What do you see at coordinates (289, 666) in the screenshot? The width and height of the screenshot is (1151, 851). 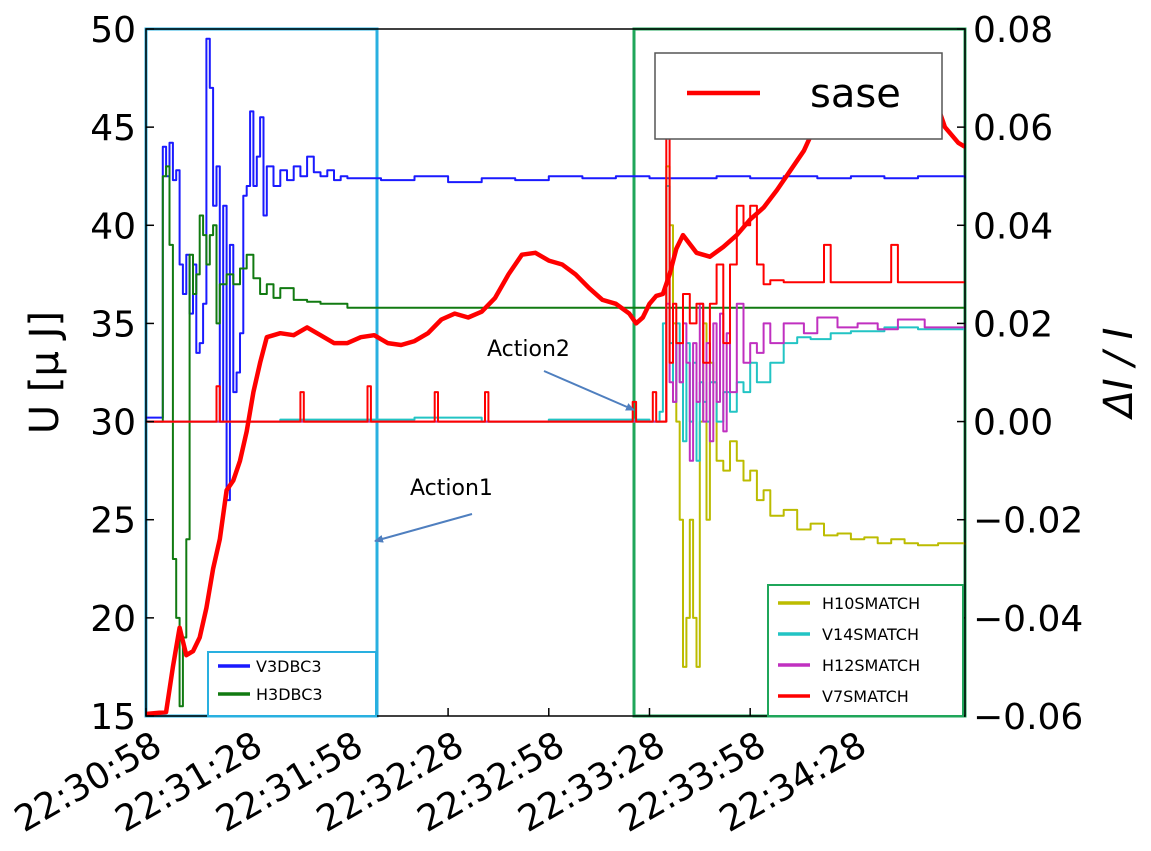 I see `legend-label: V3DBC3` at bounding box center [289, 666].